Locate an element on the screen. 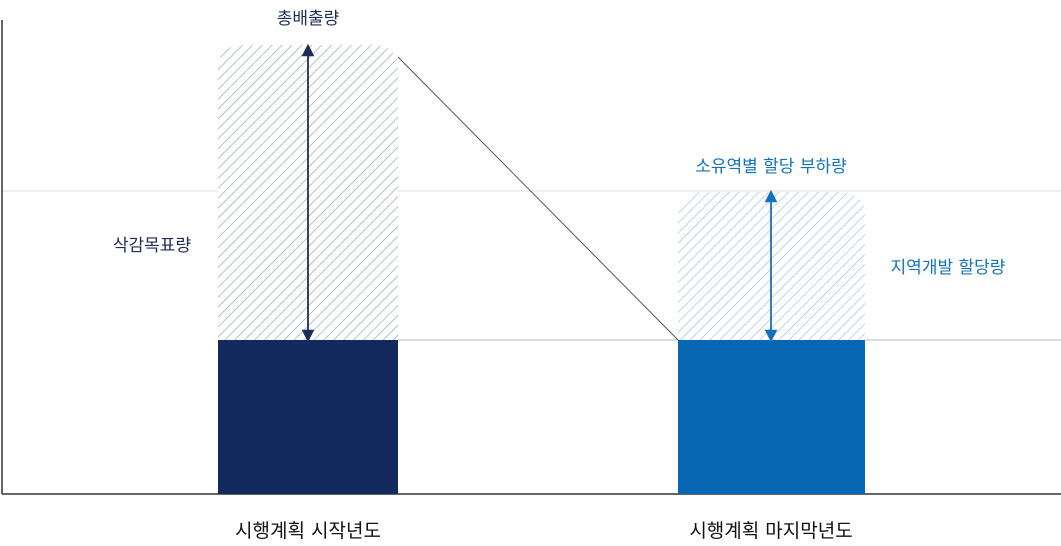 The height and width of the screenshot is (546, 1061). total-emission-label: 총배출량 is located at coordinates (308, 19).